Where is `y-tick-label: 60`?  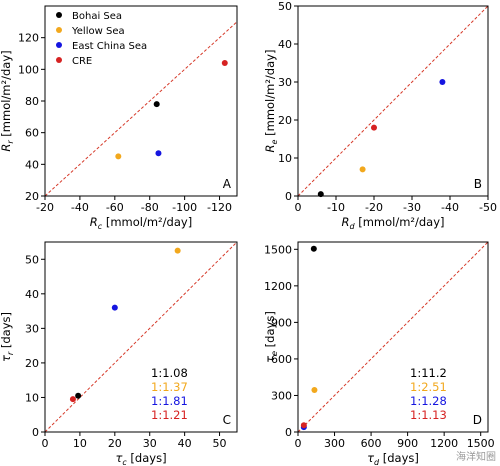 y-tick-label: 60 is located at coordinates (32, 133).